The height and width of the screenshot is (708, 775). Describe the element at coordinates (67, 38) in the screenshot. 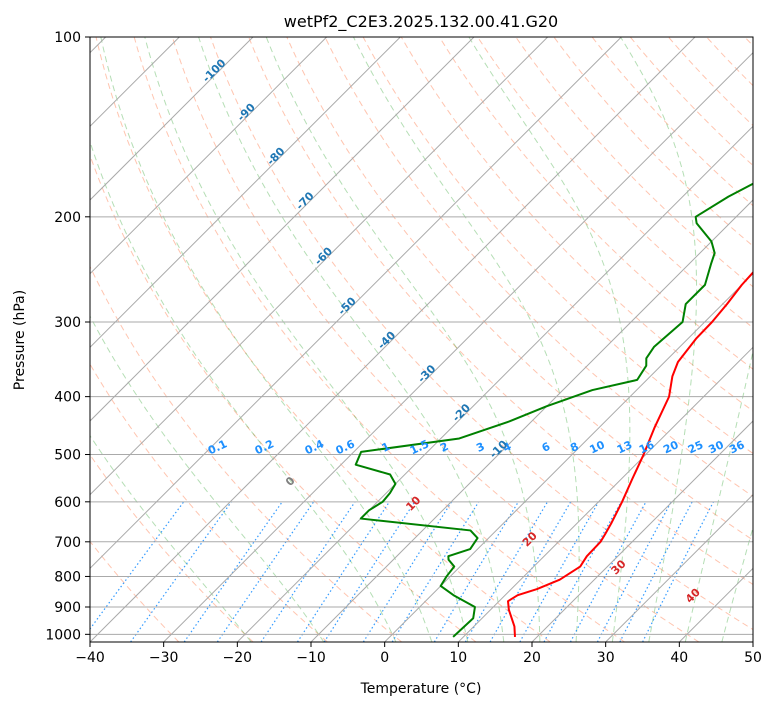

I see `y-tick-label: 100` at that location.